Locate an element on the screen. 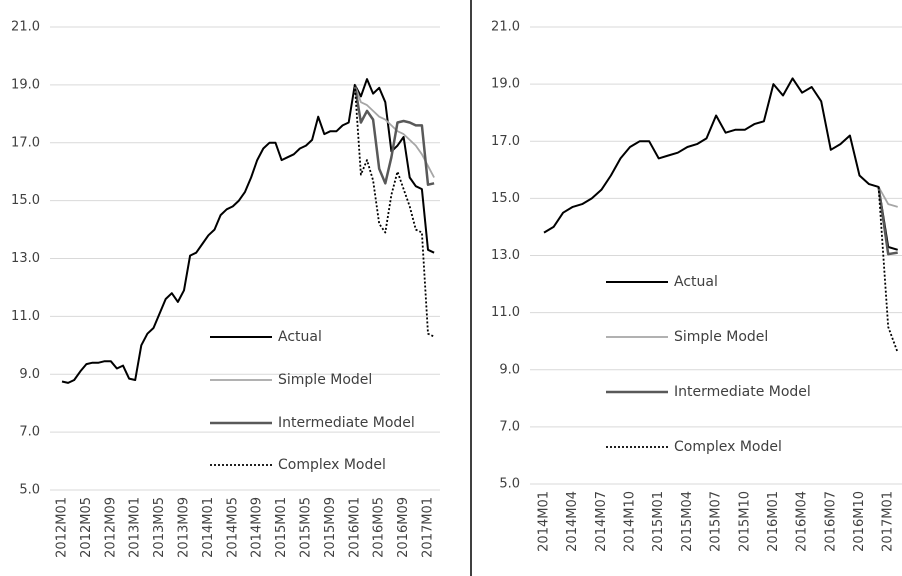 The height and width of the screenshot is (576, 902). x-tick-label: 2012M05 is located at coordinates (86, 527).